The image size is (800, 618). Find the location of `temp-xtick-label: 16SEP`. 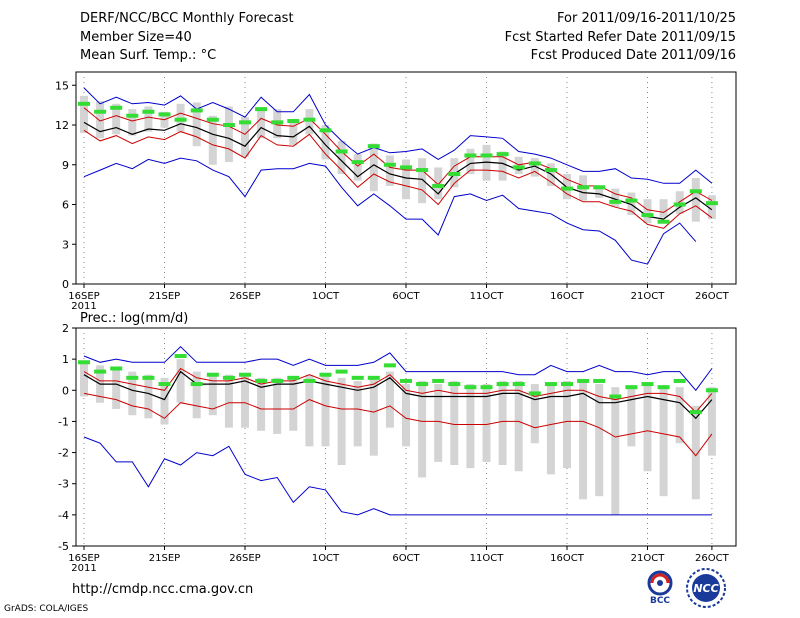

temp-xtick-label: 16SEP is located at coordinates (83, 296).